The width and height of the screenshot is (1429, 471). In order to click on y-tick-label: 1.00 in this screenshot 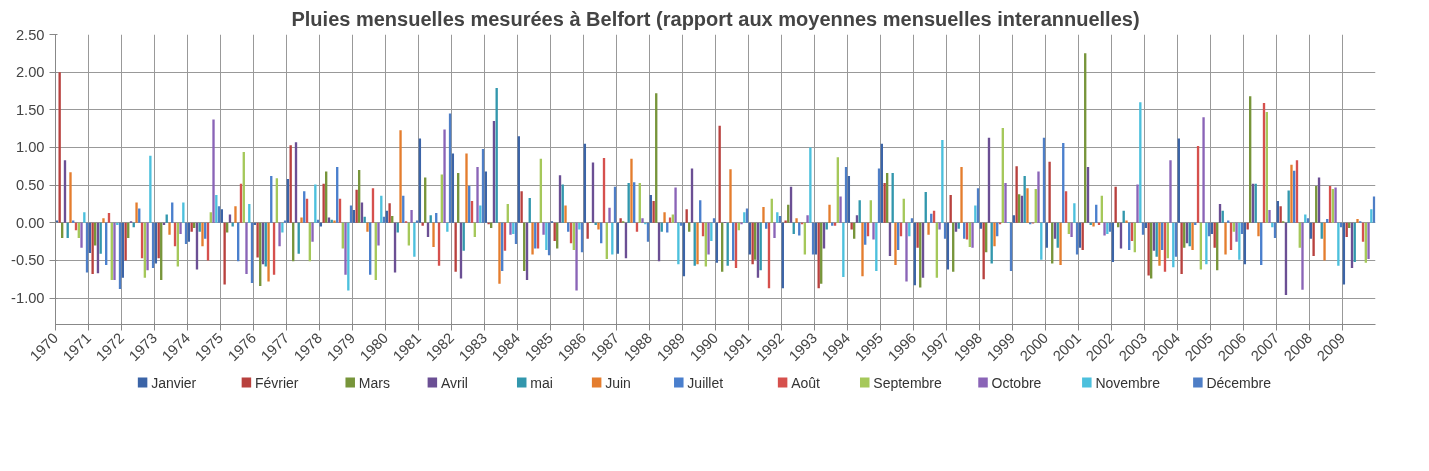, I will do `click(30, 147)`.